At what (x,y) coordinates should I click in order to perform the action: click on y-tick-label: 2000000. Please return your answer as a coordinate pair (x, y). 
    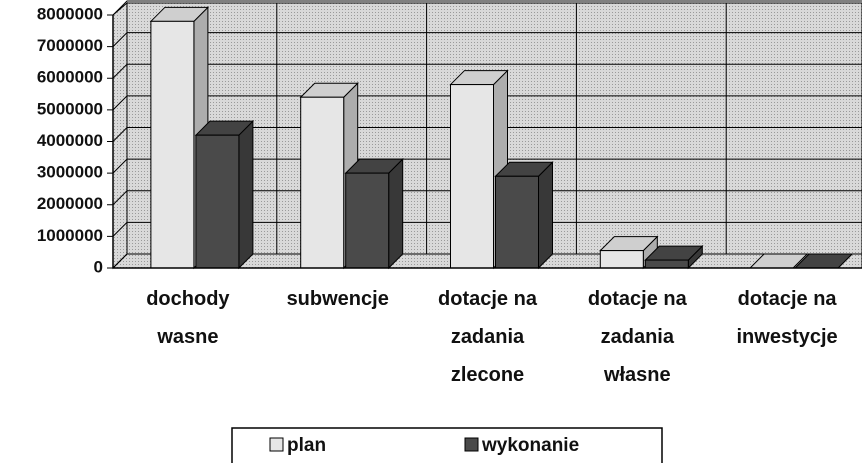
    Looking at the image, I should click on (70, 203).